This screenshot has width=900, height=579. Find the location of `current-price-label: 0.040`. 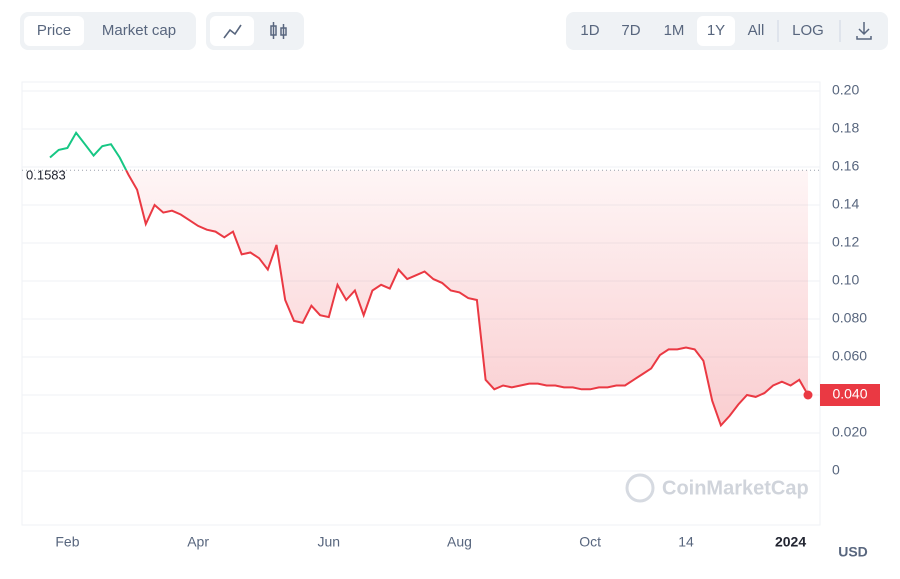

current-price-label: 0.040 is located at coordinates (849, 394).